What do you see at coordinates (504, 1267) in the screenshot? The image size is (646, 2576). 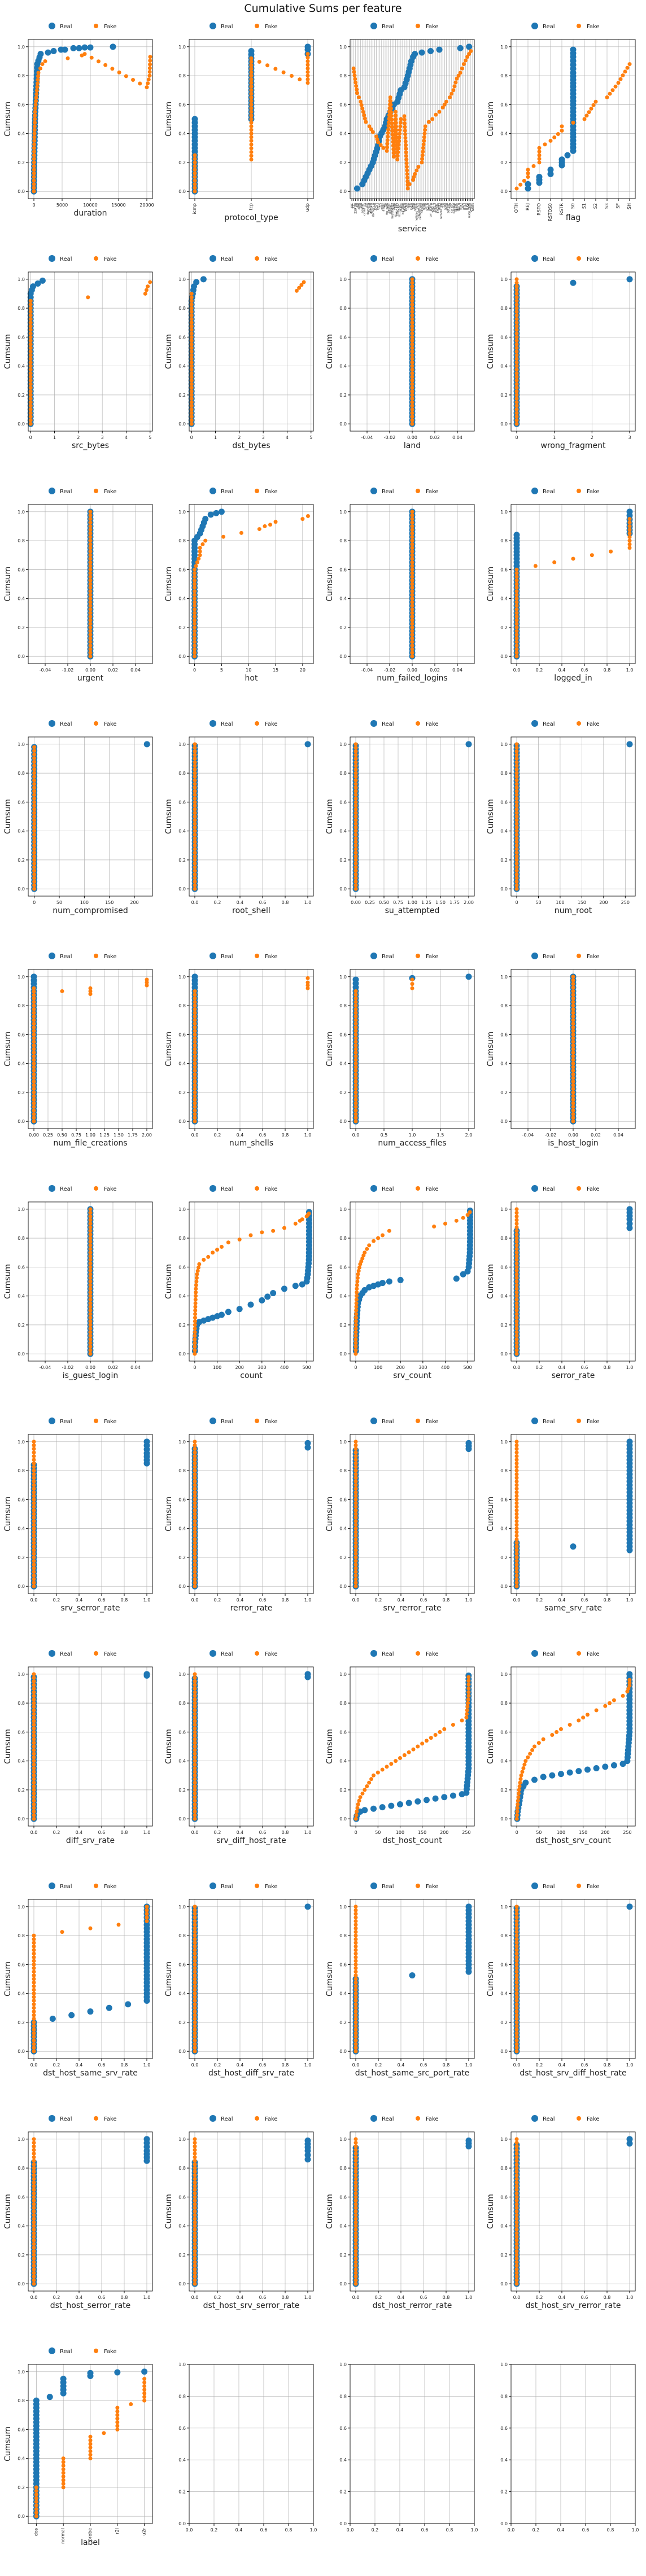 I see `y-tick-label: 0.6` at bounding box center [504, 1267].